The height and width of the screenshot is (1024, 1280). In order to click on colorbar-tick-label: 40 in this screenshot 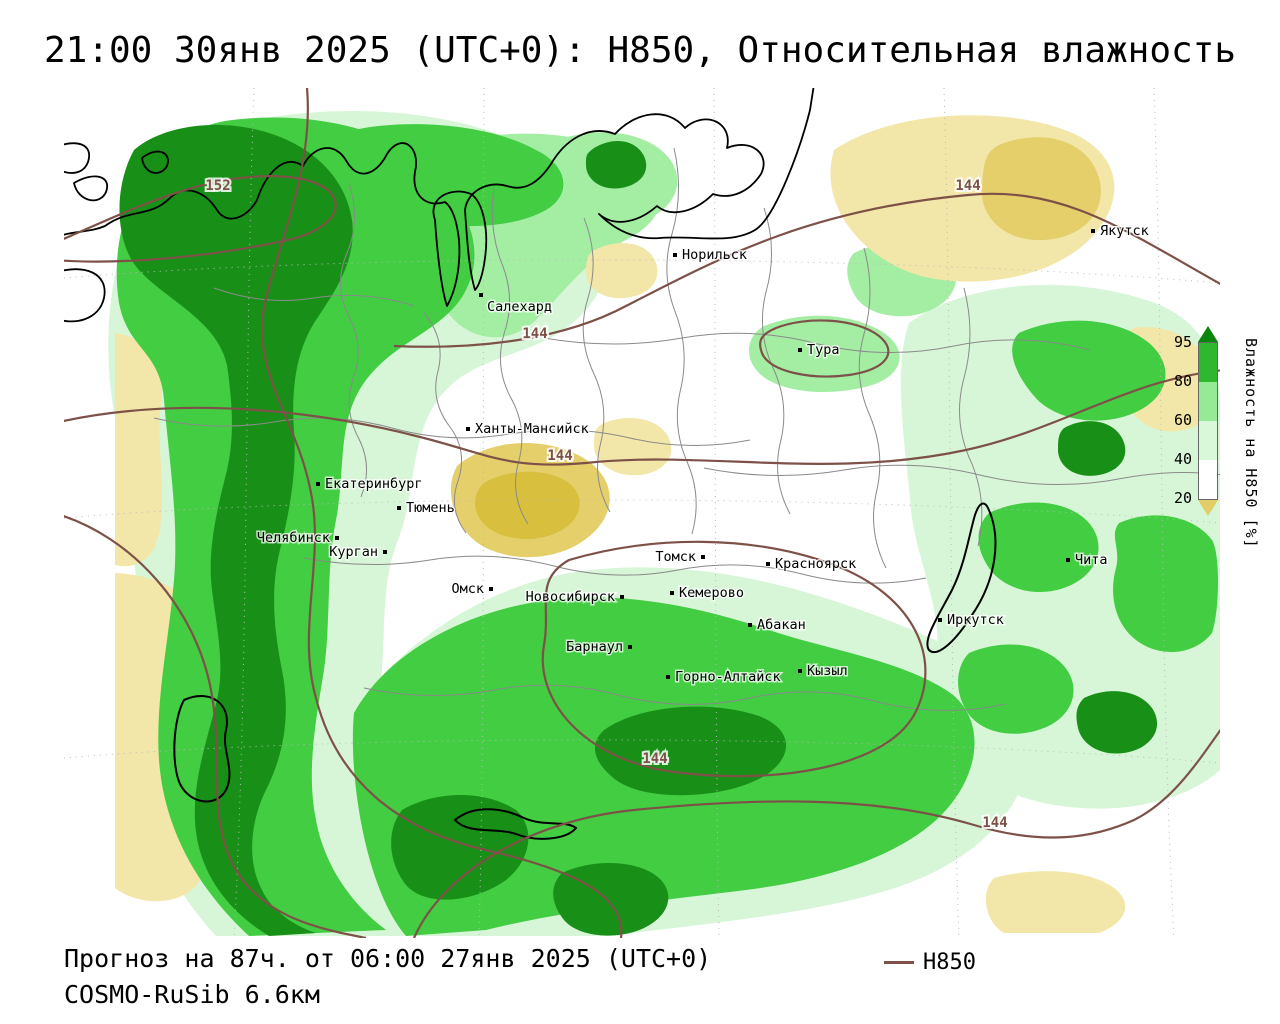, I will do `click(1182, 459)`.